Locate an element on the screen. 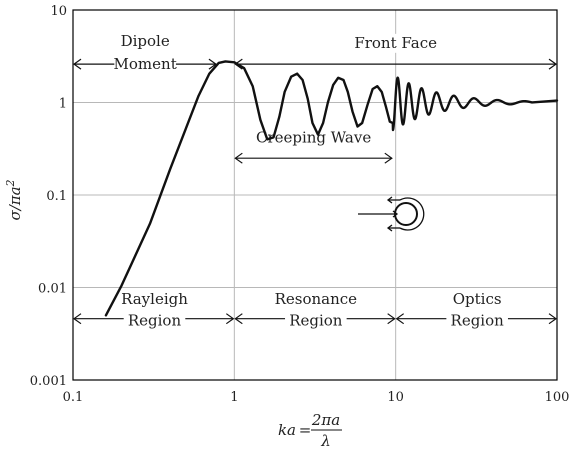 This screenshot has width=582, height=457. annotation: Creeping Wave is located at coordinates (313, 146).